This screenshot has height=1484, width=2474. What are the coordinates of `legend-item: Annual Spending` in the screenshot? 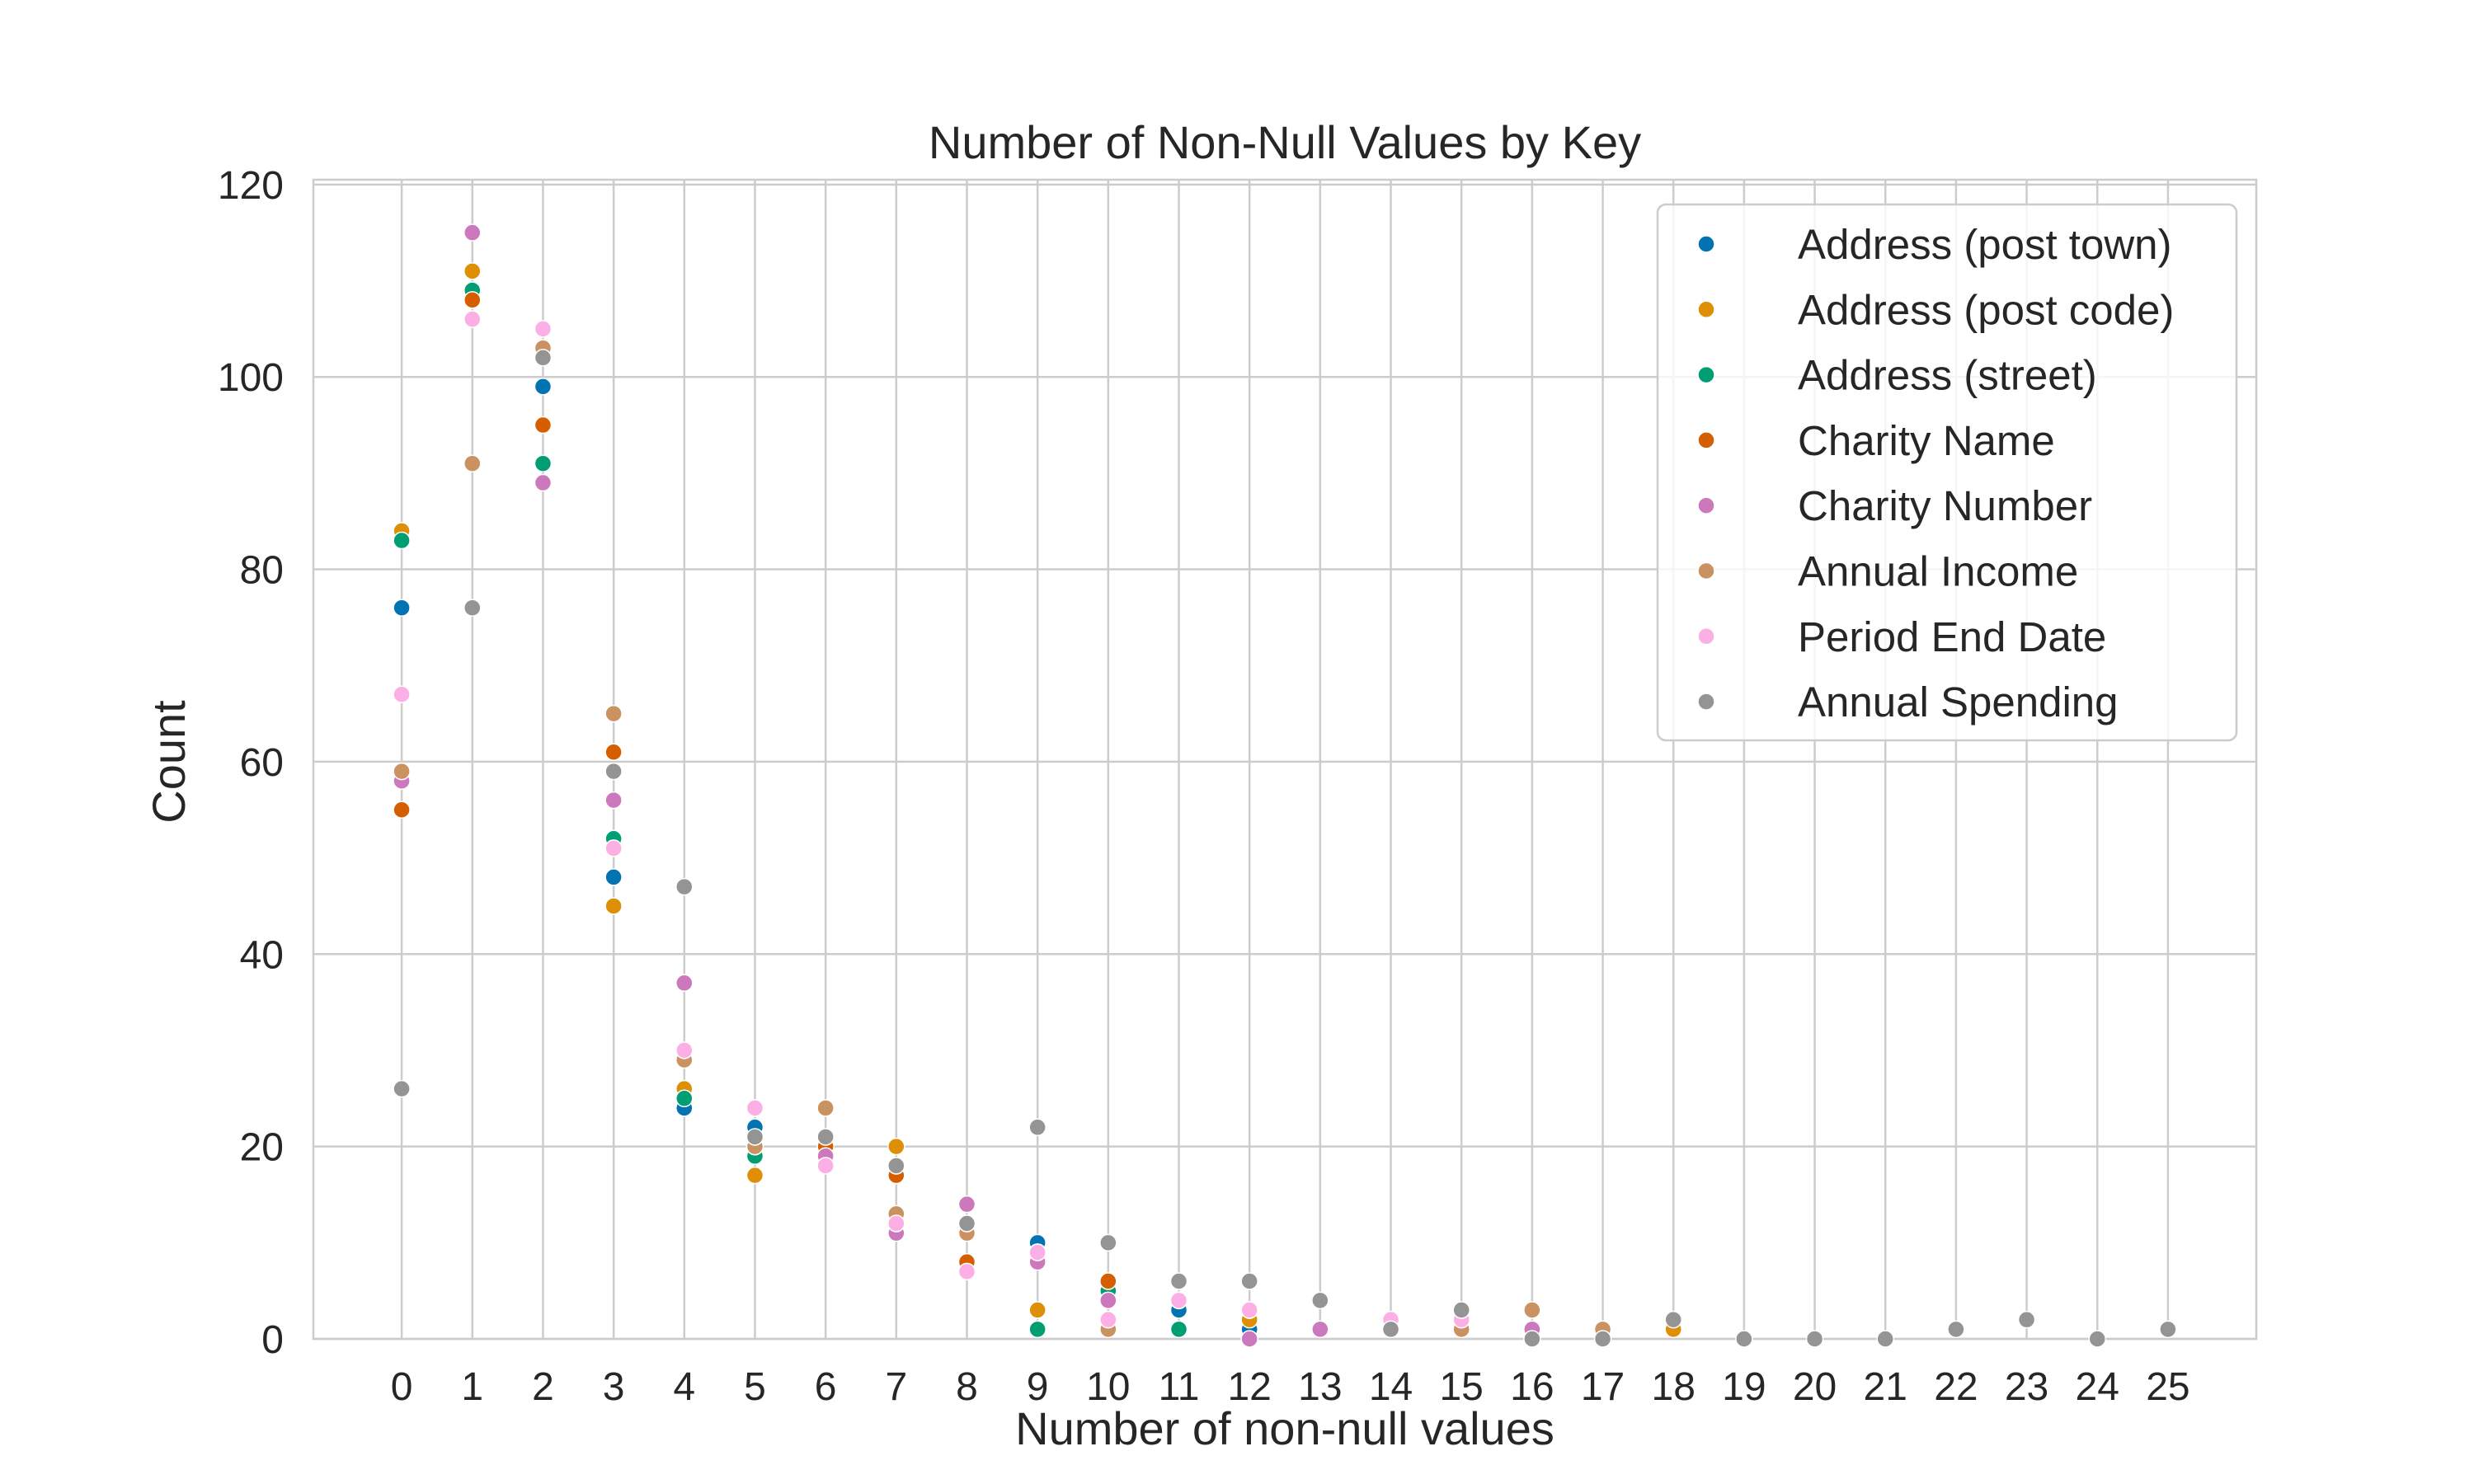 It's located at (1908, 702).